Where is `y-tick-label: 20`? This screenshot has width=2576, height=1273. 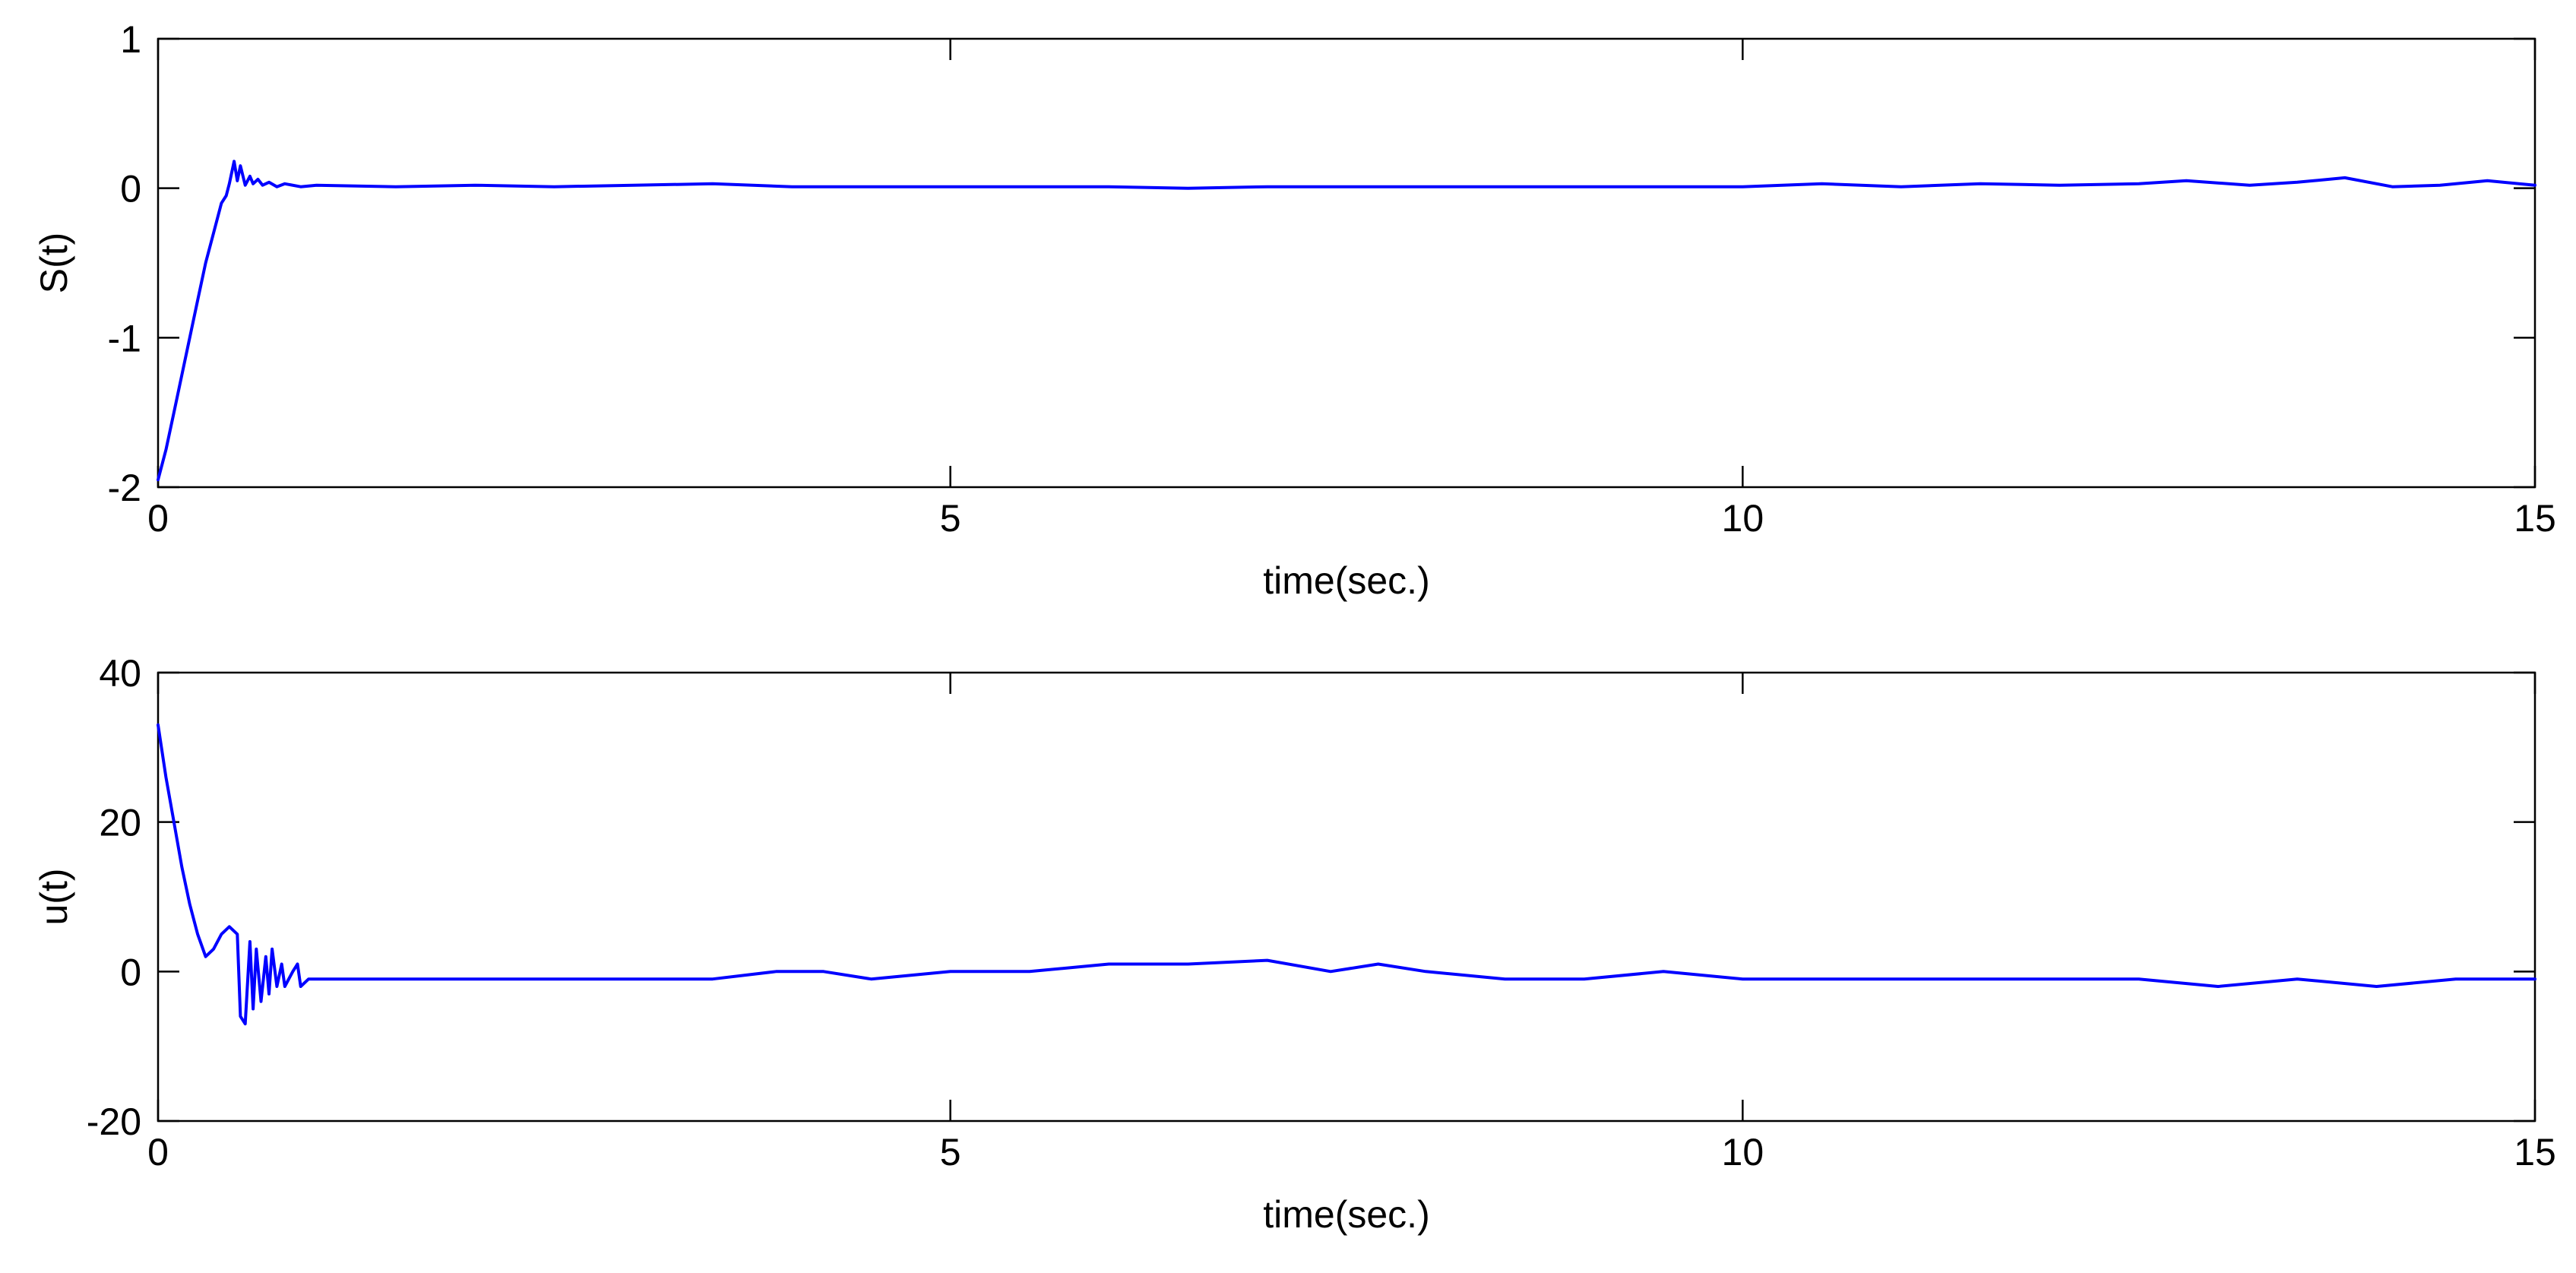 y-tick-label: 20 is located at coordinates (120, 823).